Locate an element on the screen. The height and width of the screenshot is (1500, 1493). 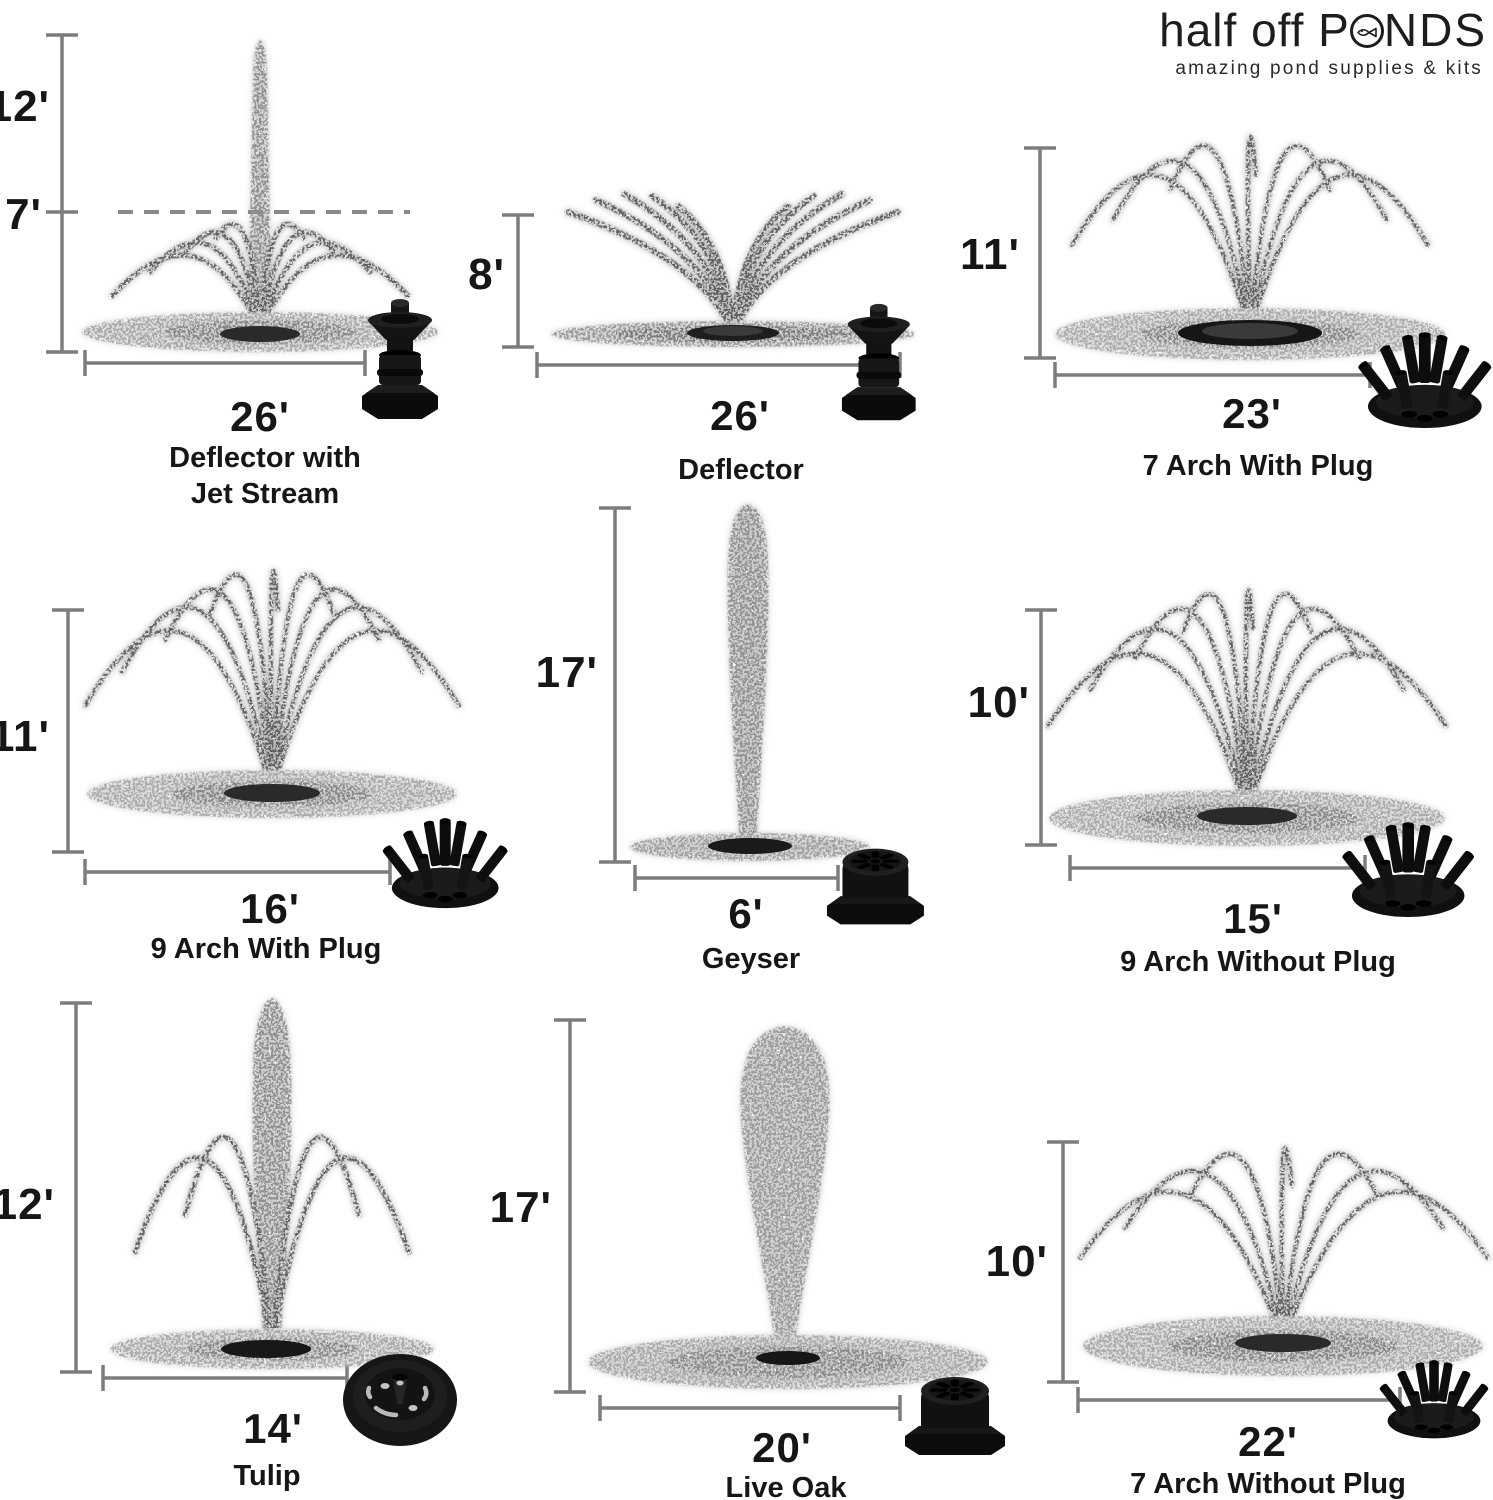
height-label-deflector-jet: 12' is located at coordinates (25, 106).